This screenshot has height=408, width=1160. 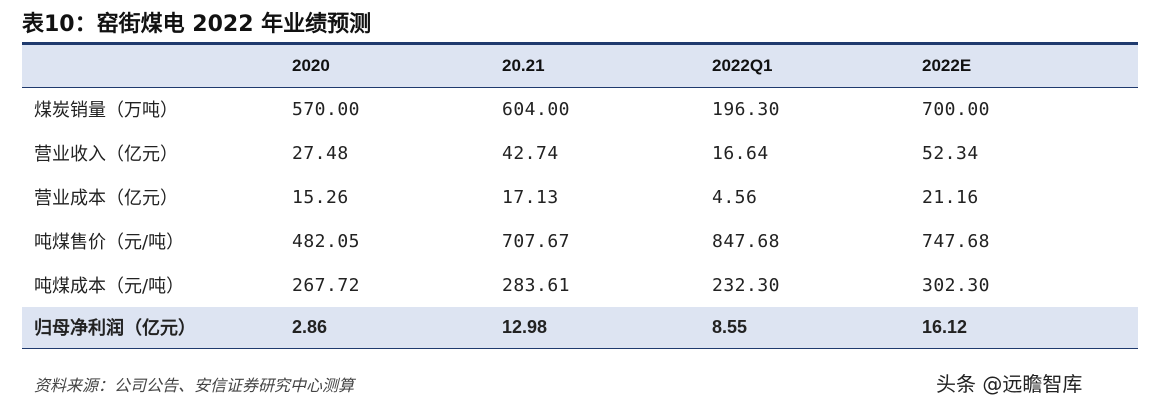 What do you see at coordinates (956, 241) in the screenshot?
I see `table-cell: 747.68` at bounding box center [956, 241].